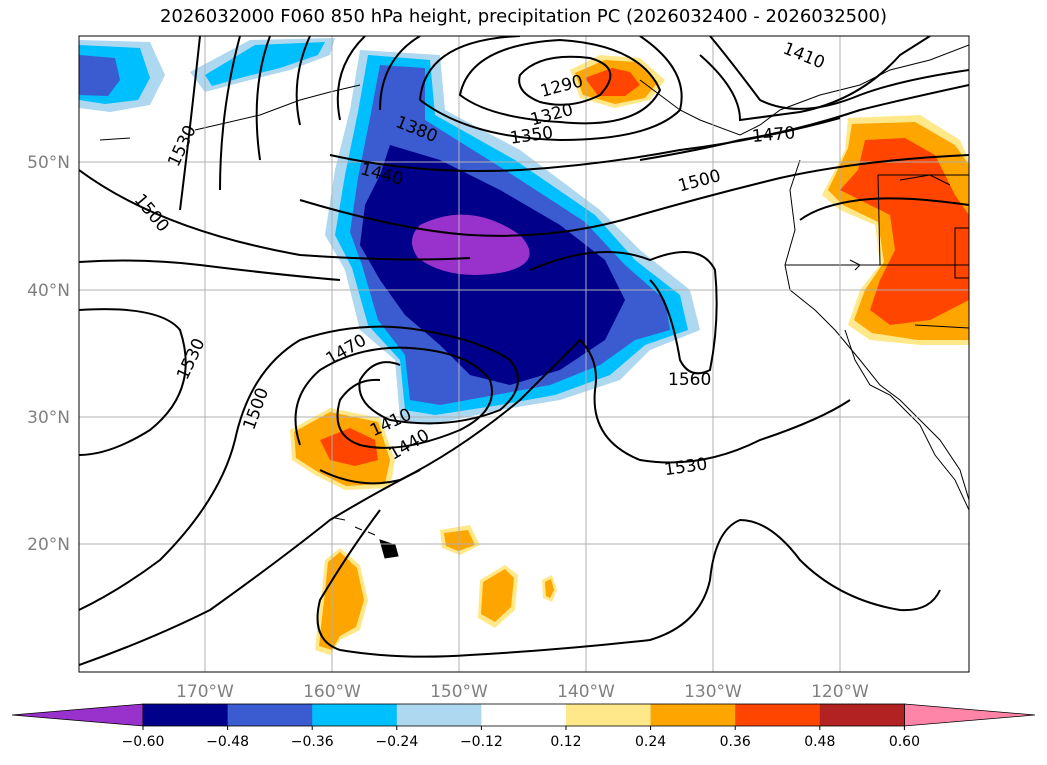  What do you see at coordinates (773, 135) in the screenshot?
I see `contour-label: 1470` at bounding box center [773, 135].